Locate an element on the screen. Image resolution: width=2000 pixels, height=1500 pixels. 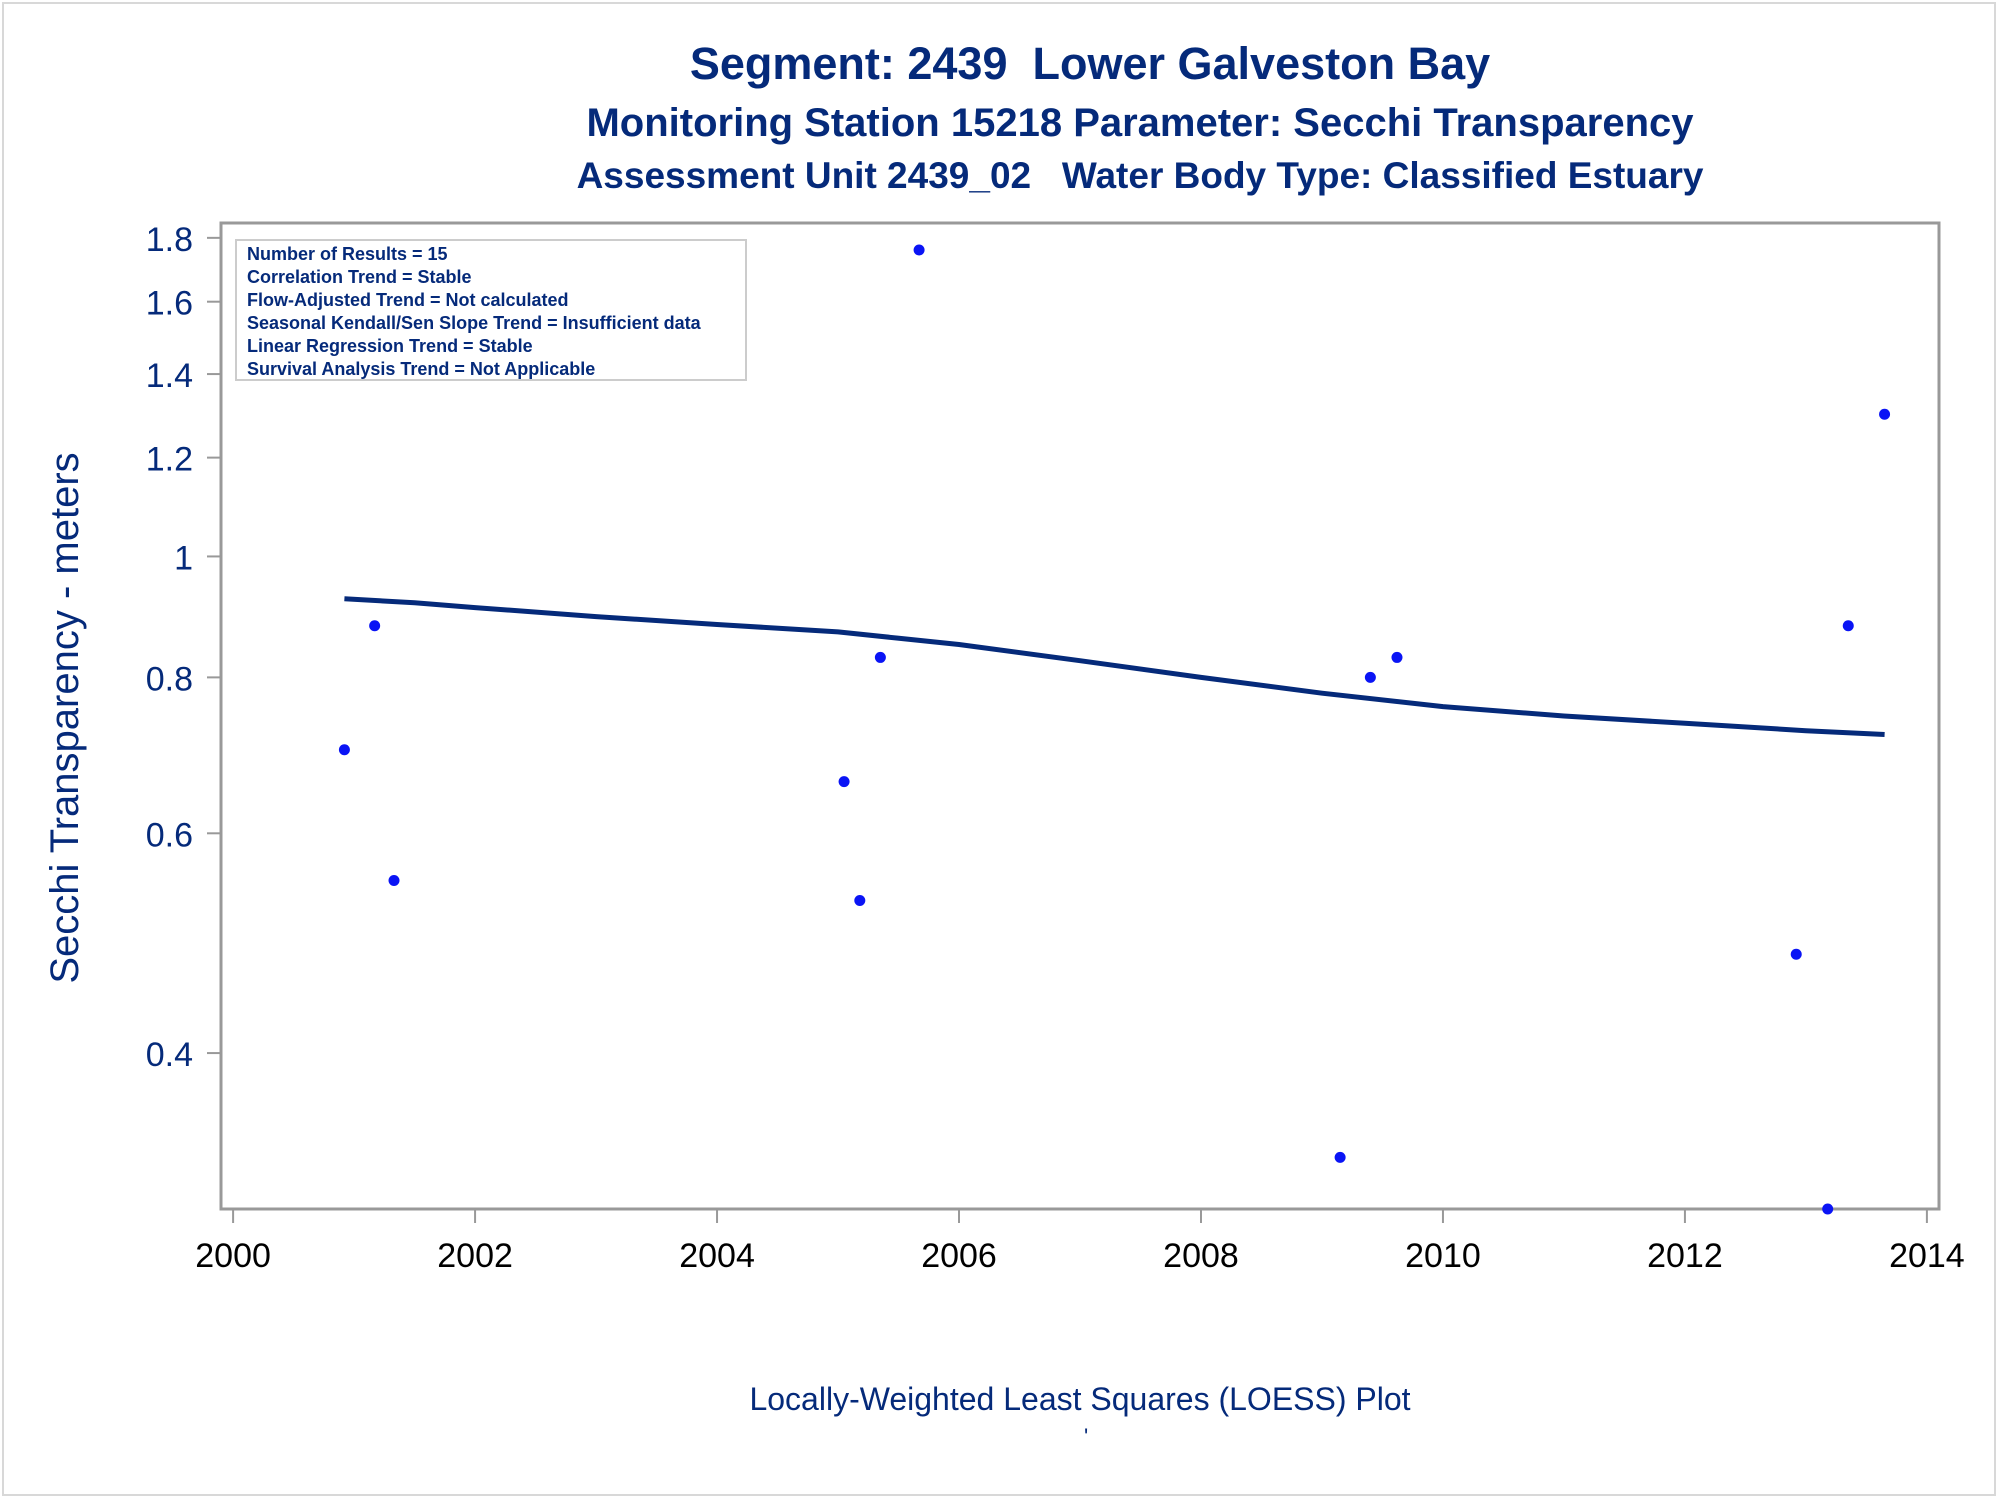
x-tick-label: 2000 is located at coordinates (233, 1256).